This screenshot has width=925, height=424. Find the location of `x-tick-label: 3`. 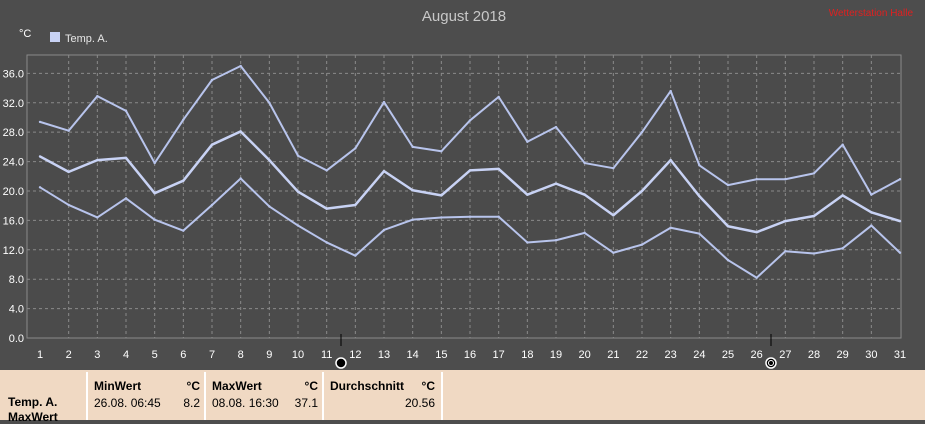

x-tick-label: 3 is located at coordinates (97, 355).